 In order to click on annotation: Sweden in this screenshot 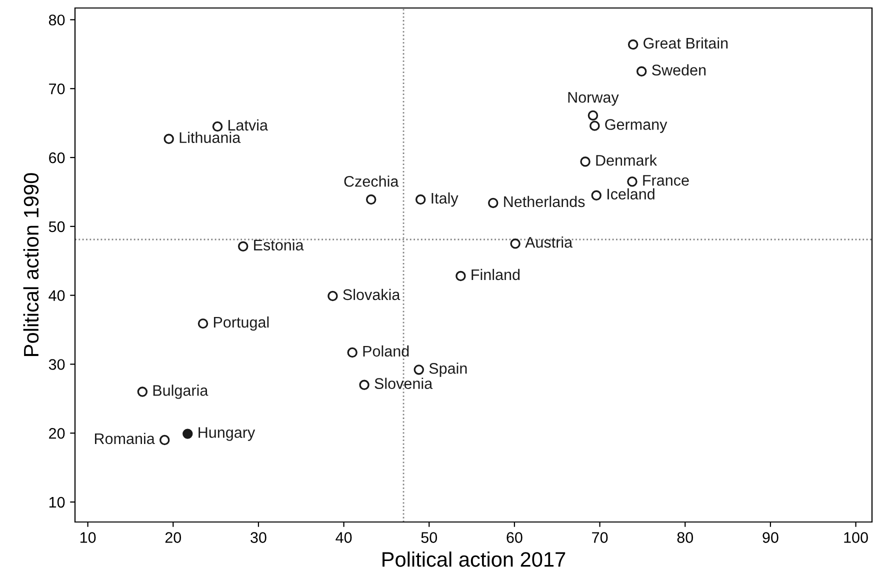, I will do `click(679, 70)`.